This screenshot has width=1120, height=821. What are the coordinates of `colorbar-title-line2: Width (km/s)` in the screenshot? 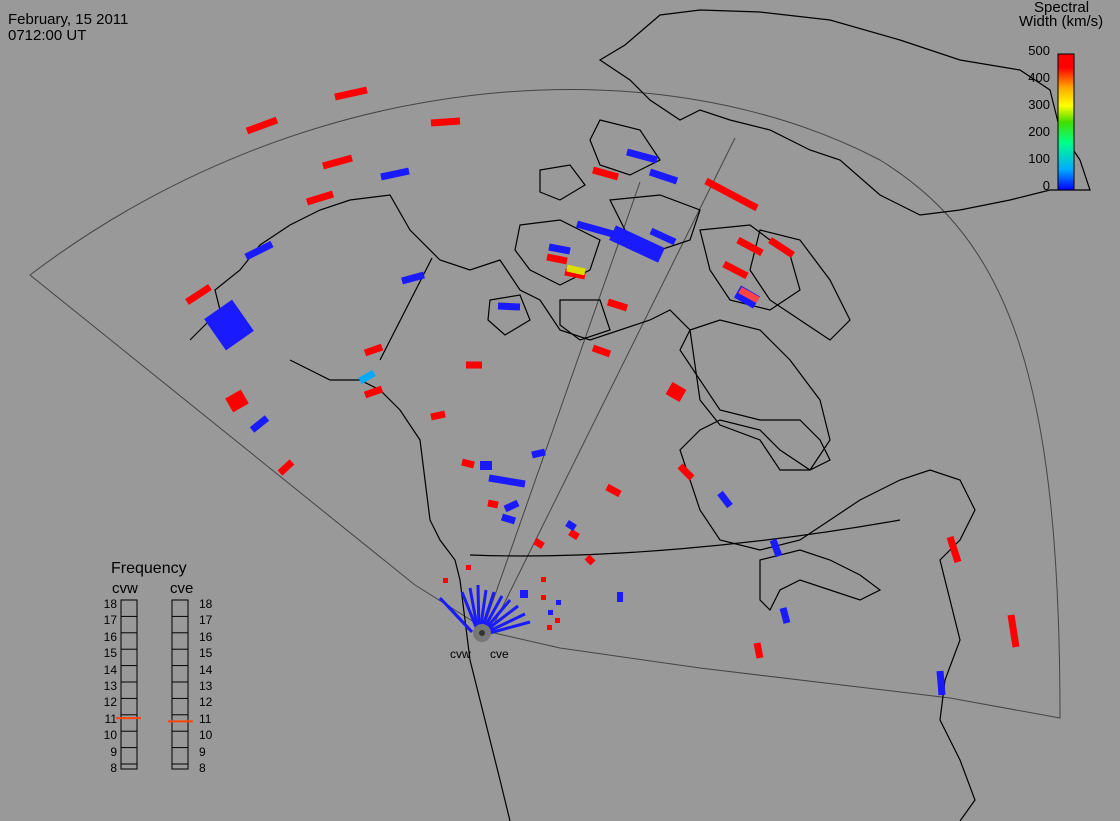 It's located at (1061, 21).